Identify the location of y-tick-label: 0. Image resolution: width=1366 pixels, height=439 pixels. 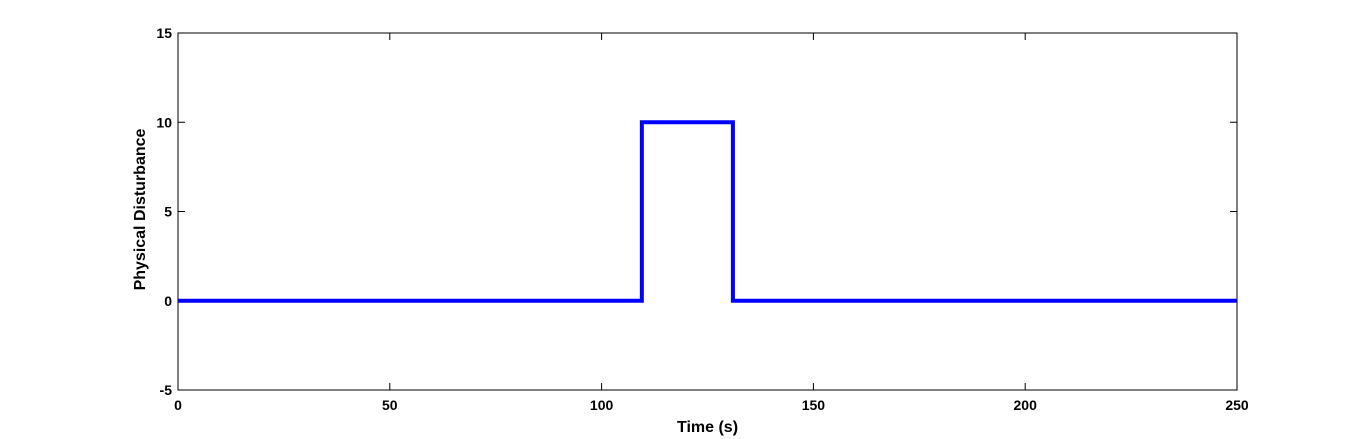
(168, 301).